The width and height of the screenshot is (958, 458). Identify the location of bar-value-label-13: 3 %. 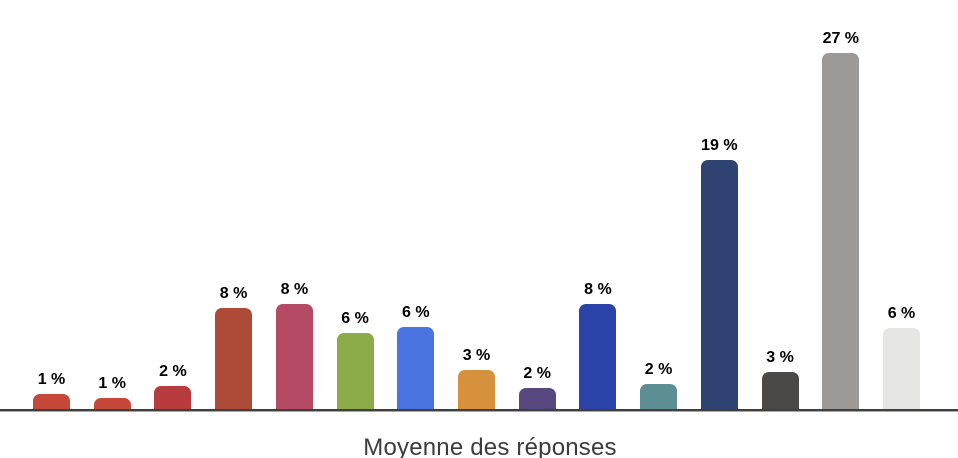
(780, 357).